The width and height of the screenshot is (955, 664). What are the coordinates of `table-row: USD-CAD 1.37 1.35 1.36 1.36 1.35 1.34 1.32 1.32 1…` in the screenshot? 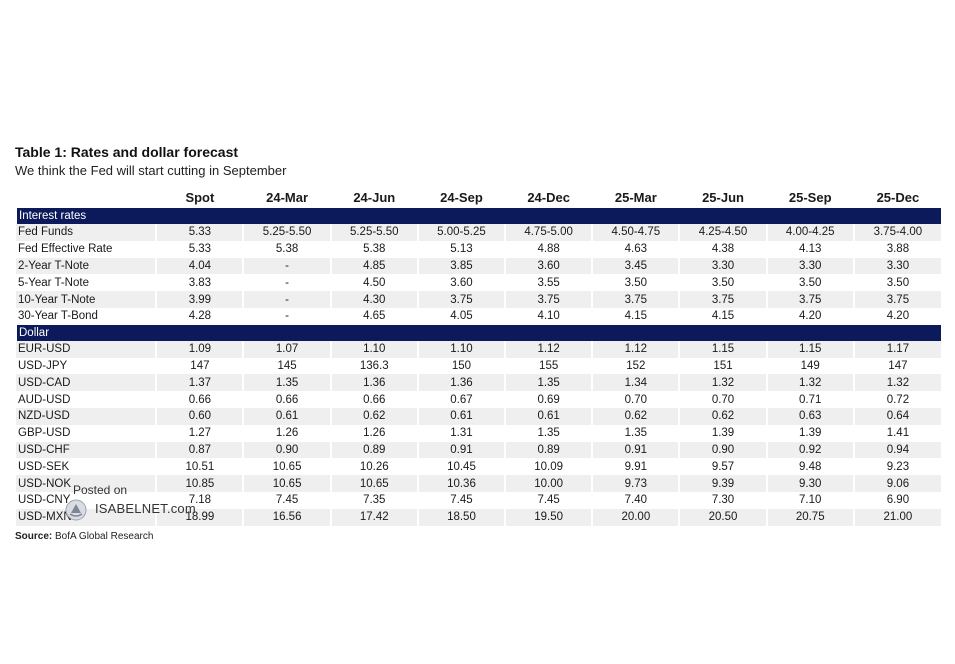 It's located at (478, 383).